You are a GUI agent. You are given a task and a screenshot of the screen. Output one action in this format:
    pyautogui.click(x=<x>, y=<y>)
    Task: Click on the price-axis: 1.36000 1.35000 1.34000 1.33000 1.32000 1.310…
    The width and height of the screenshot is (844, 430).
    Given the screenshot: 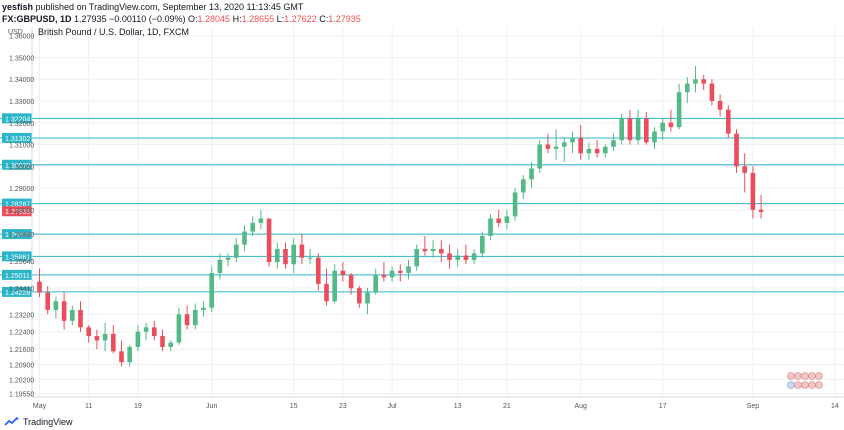 What is the action you would take?
    pyautogui.click(x=21, y=216)
    